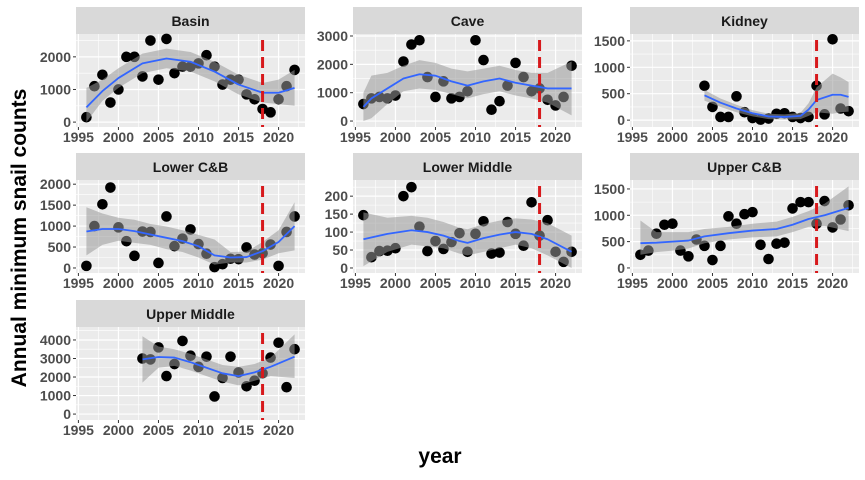 The height and width of the screenshot is (480, 865). I want to click on facet-title: Cave, so click(468, 21).